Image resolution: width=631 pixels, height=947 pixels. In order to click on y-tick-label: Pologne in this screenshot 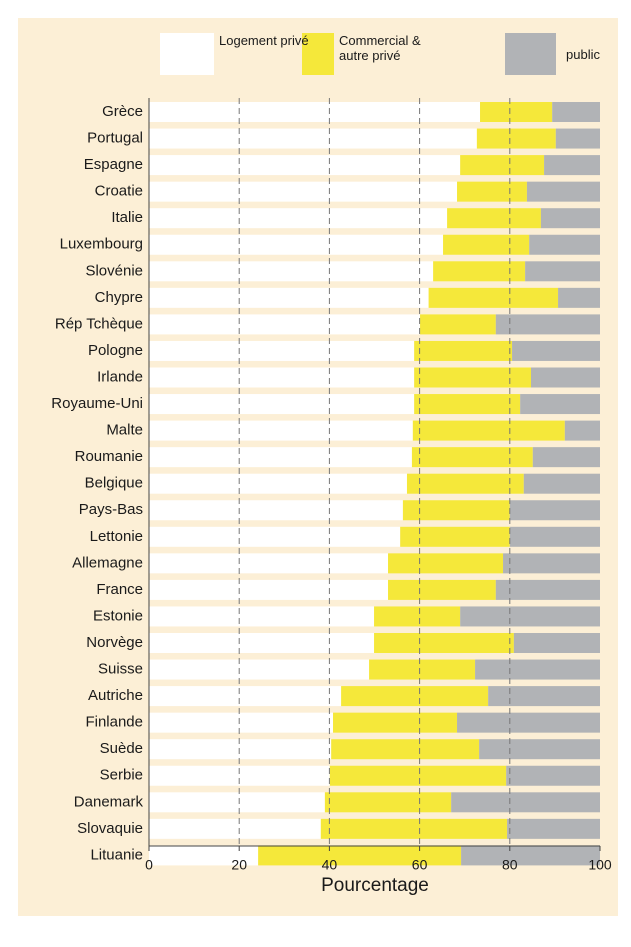, I will do `click(115, 350)`.